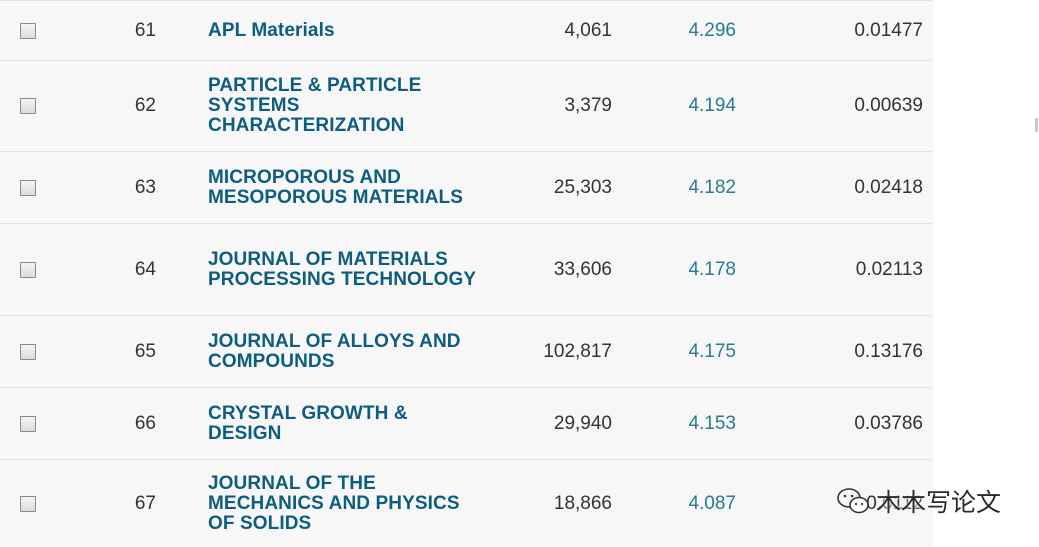 The image size is (1039, 547). What do you see at coordinates (588, 30) in the screenshot?
I see `total-cites-cell: 4,061` at bounding box center [588, 30].